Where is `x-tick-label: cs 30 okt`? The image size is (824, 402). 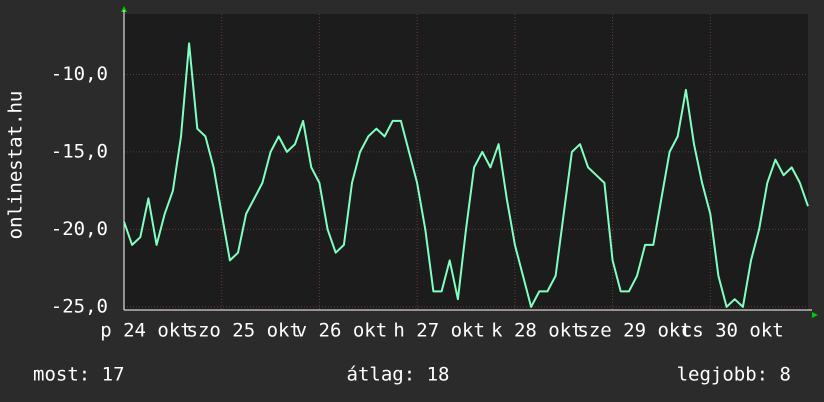 x-tick-label: cs 30 okt is located at coordinates (732, 331).